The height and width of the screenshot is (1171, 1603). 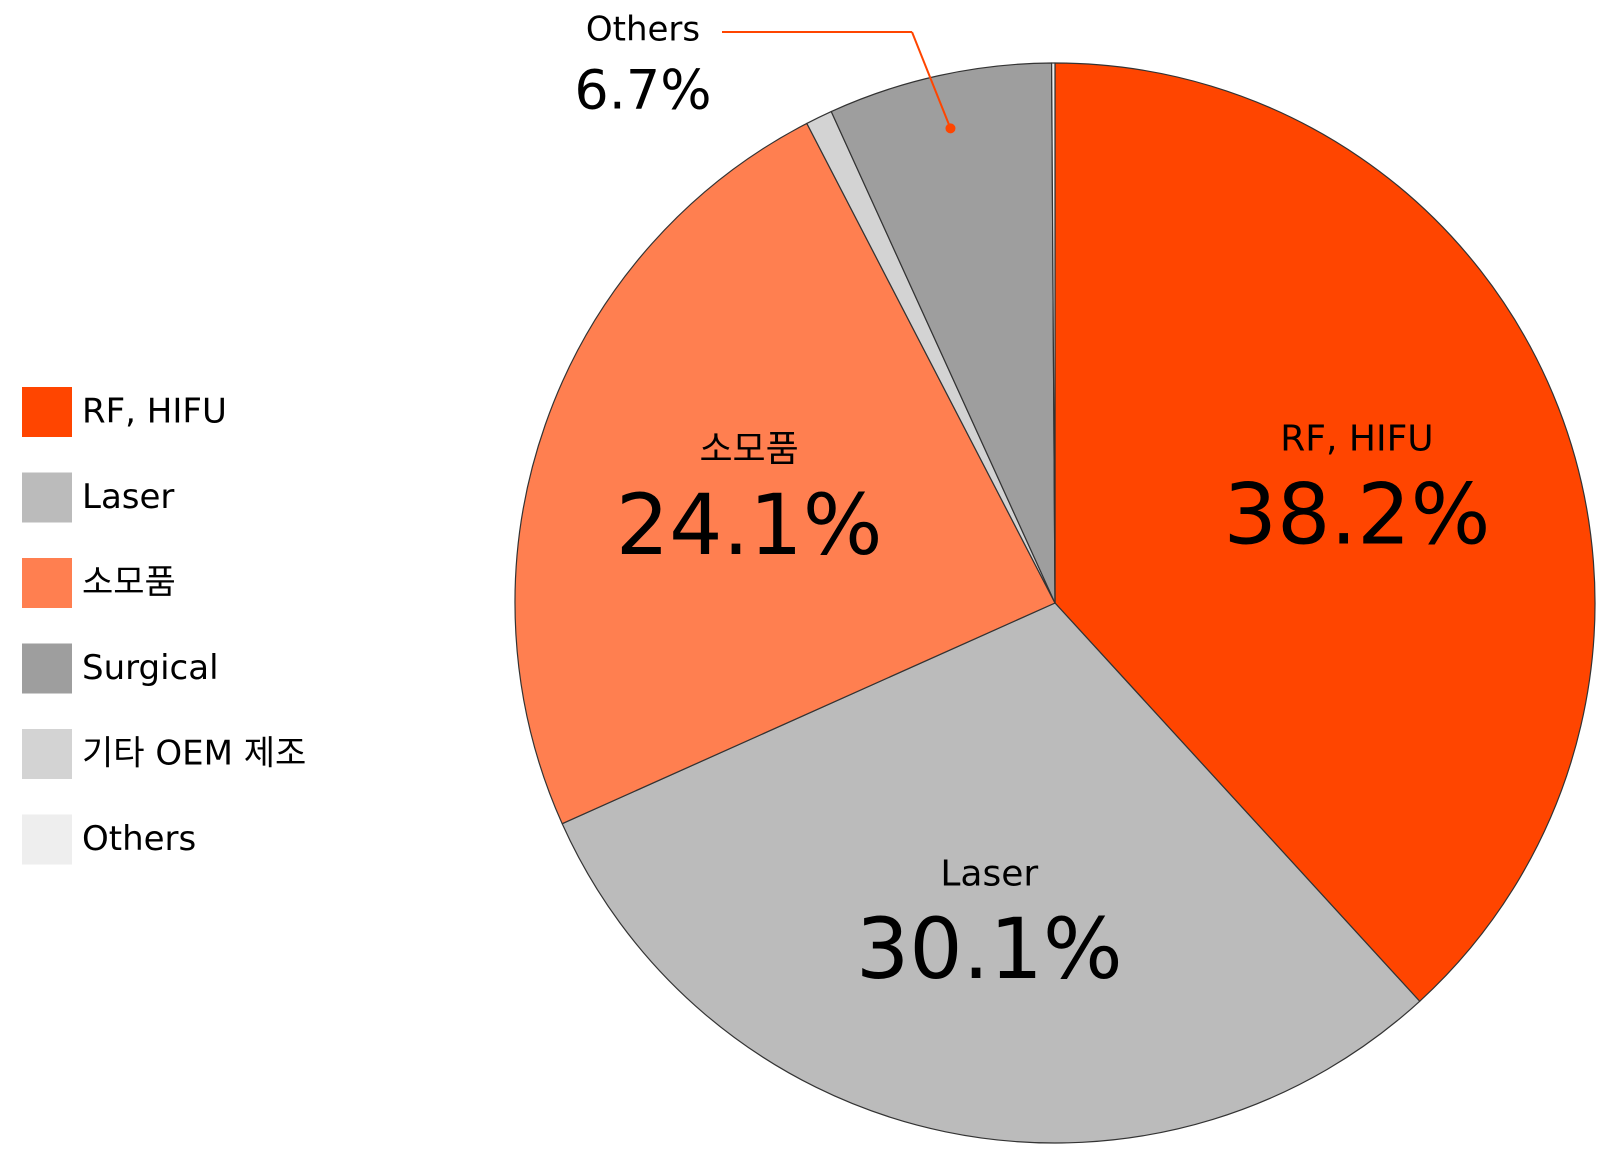 I want to click on legend-label: Surgical, so click(x=150, y=668).